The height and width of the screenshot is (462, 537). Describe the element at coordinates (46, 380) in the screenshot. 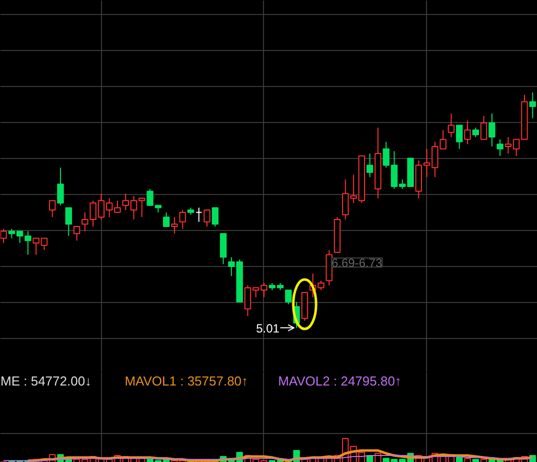

I see `text: ME : 54772.00↓` at that location.